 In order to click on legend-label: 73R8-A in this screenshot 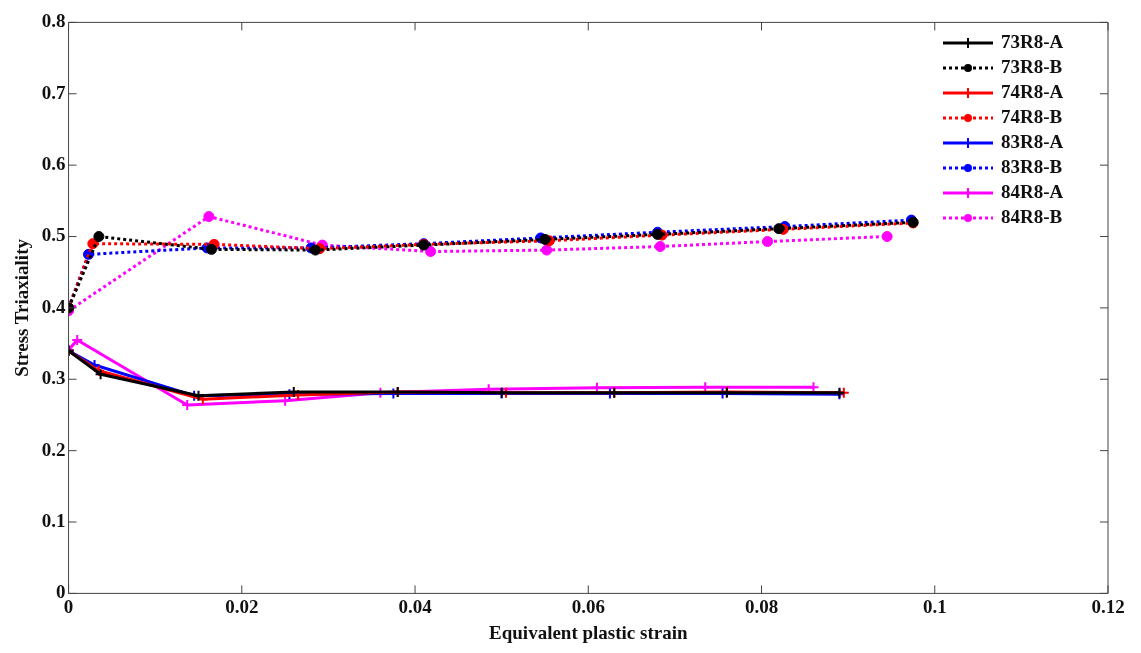, I will do `click(1032, 41)`.